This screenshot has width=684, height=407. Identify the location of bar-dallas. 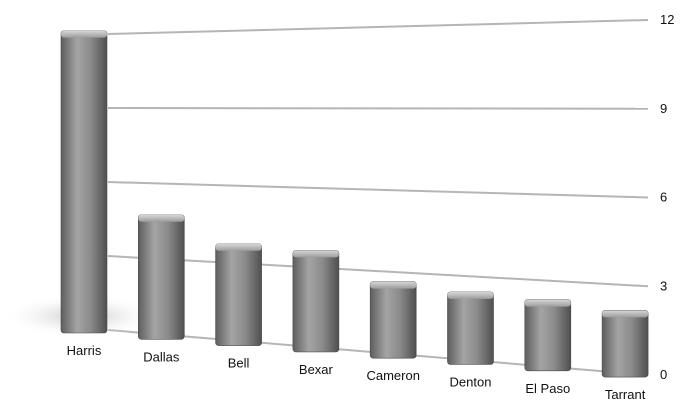
(161, 277).